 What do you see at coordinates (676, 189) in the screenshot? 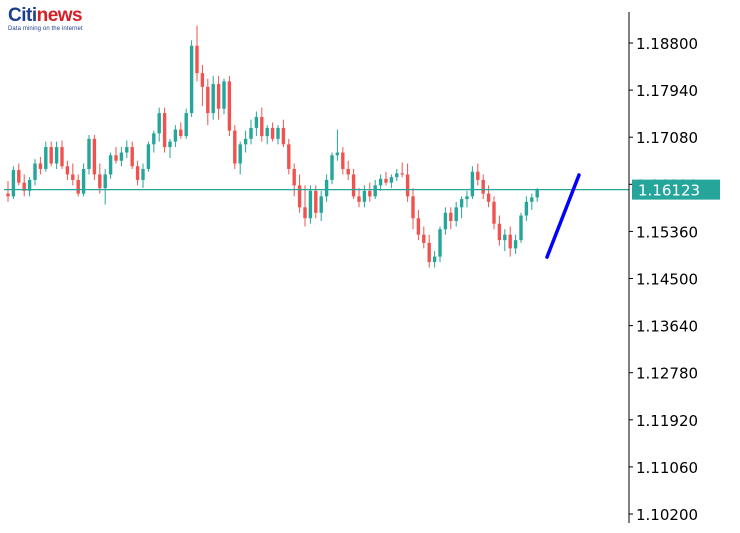
I see `current-price-label: 1.16123` at bounding box center [676, 189].